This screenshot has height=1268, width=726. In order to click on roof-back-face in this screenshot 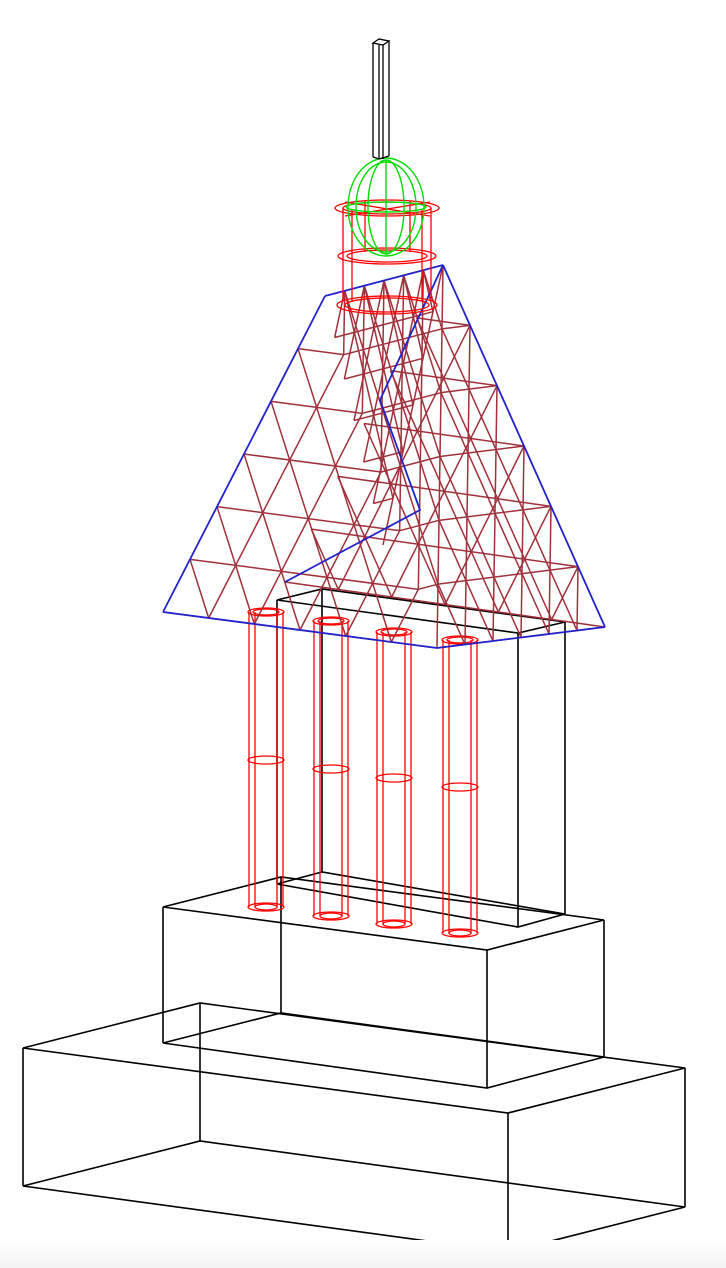, I will do `click(445, 472)`.